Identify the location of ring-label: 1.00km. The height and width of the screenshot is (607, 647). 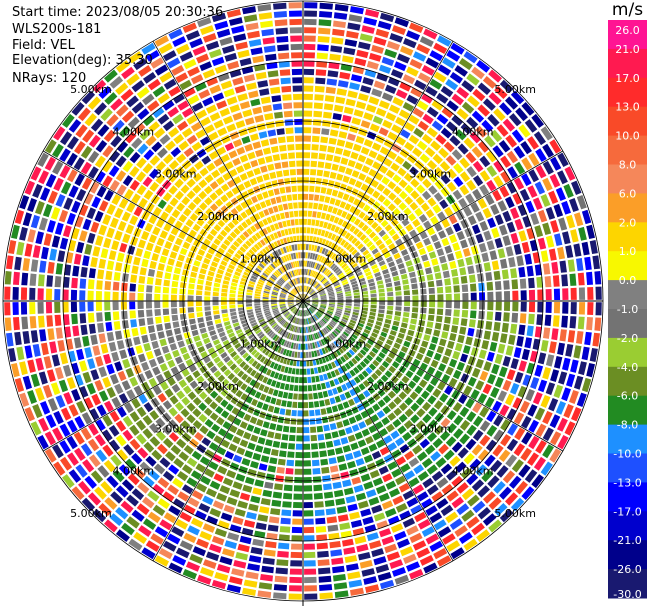
(261, 259).